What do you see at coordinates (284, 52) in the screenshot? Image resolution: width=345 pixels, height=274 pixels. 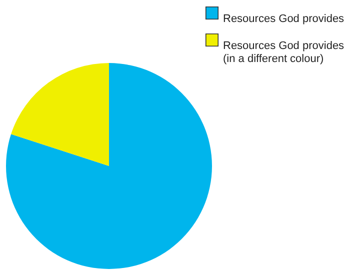 I see `legend-label: Resources God provides (in a different colour)` at bounding box center [284, 52].